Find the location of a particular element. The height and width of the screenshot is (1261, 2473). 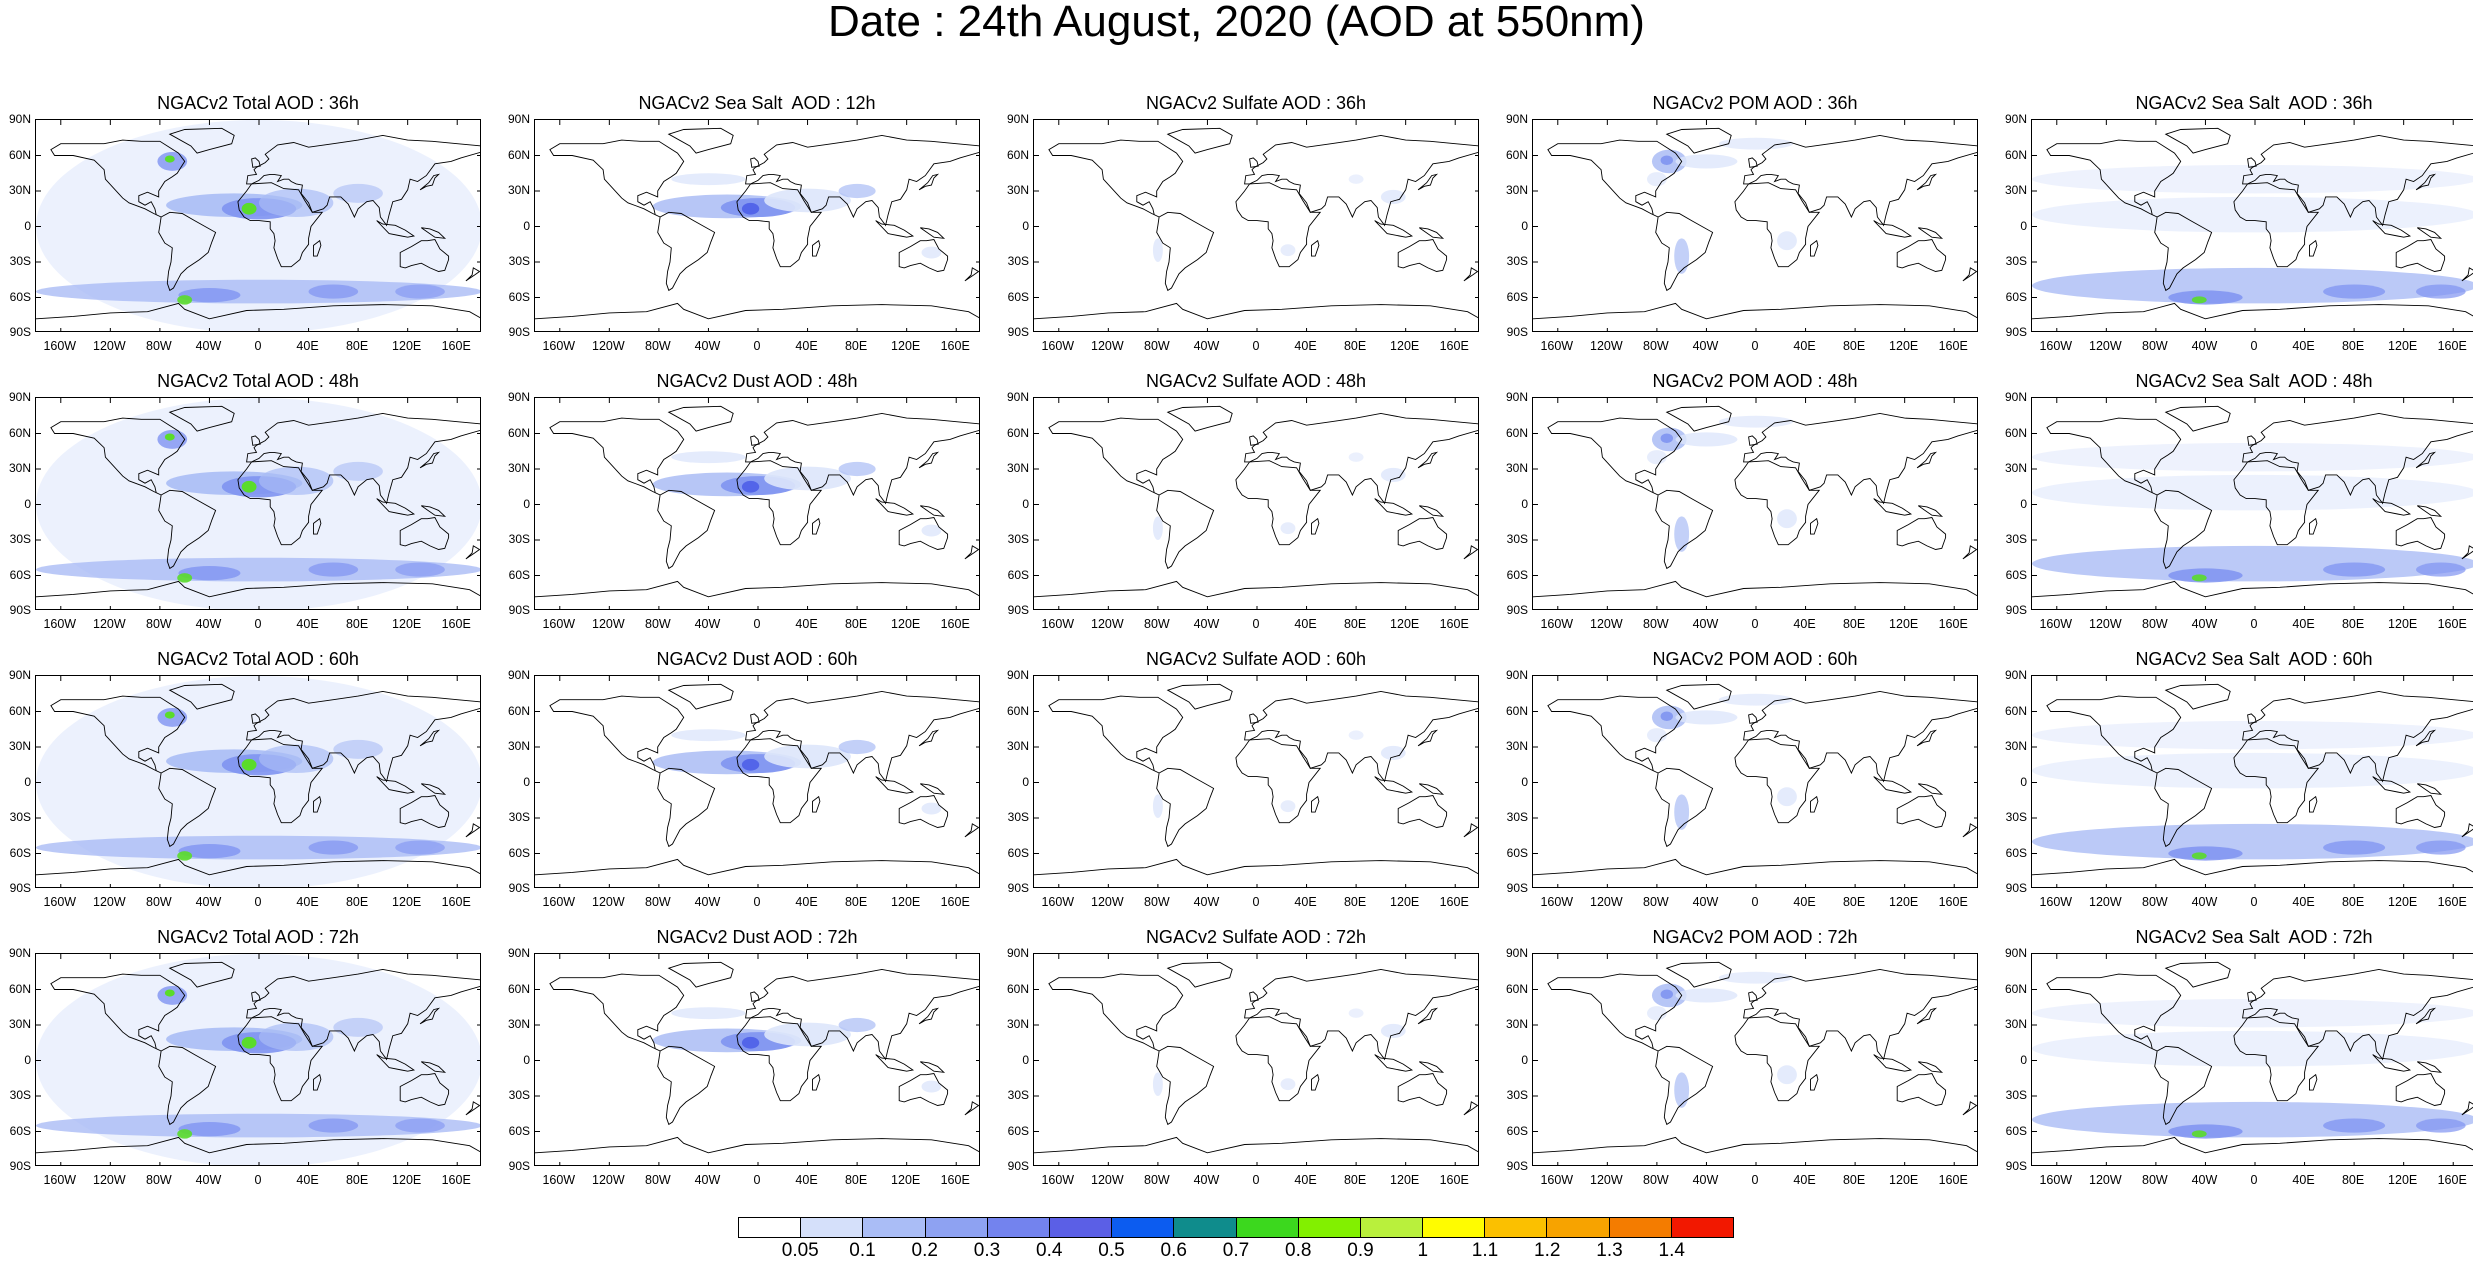

coastline-japan is located at coordinates (1927, 182).